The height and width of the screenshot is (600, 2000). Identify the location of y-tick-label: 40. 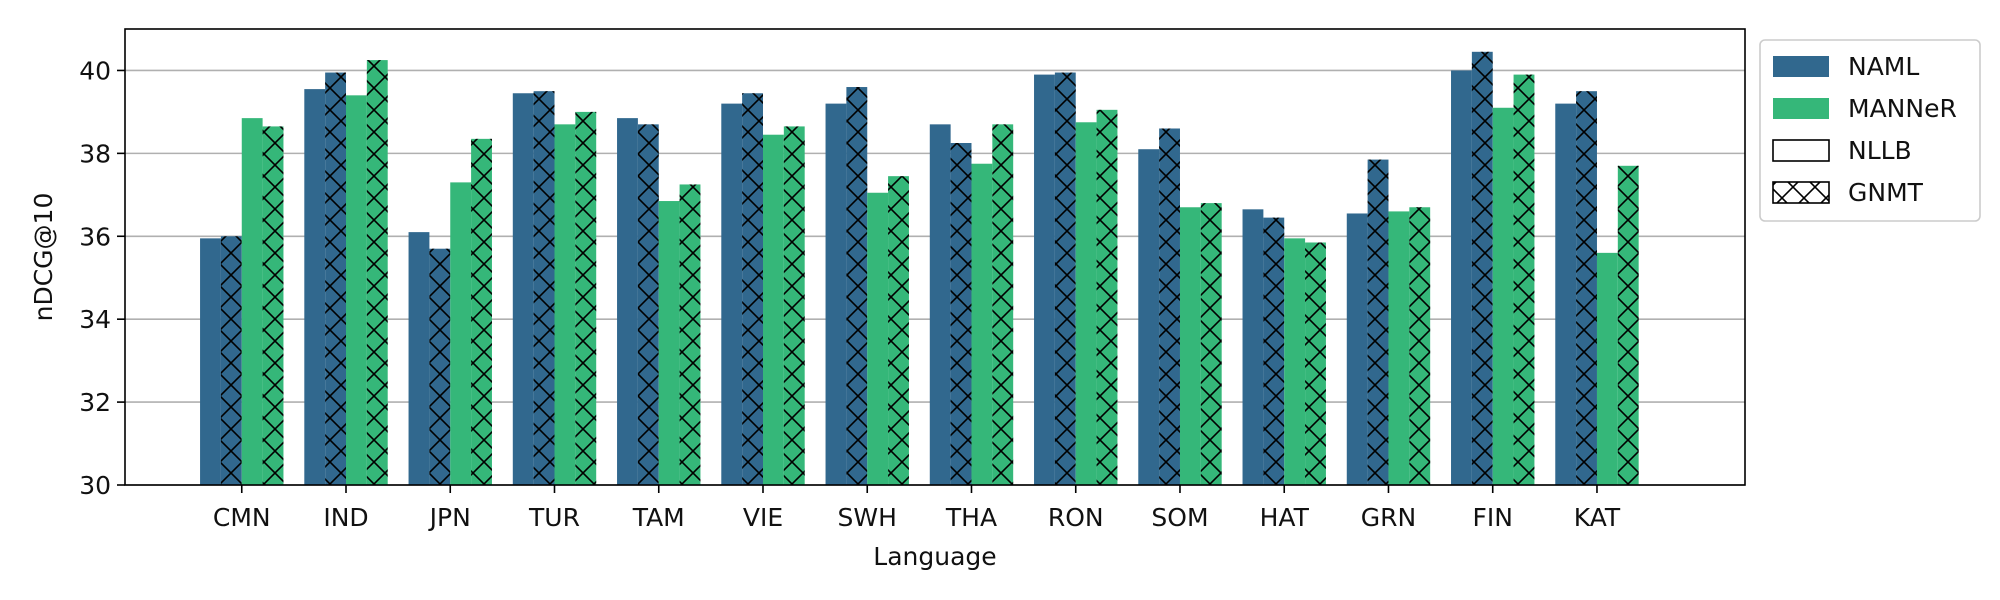
(95, 70).